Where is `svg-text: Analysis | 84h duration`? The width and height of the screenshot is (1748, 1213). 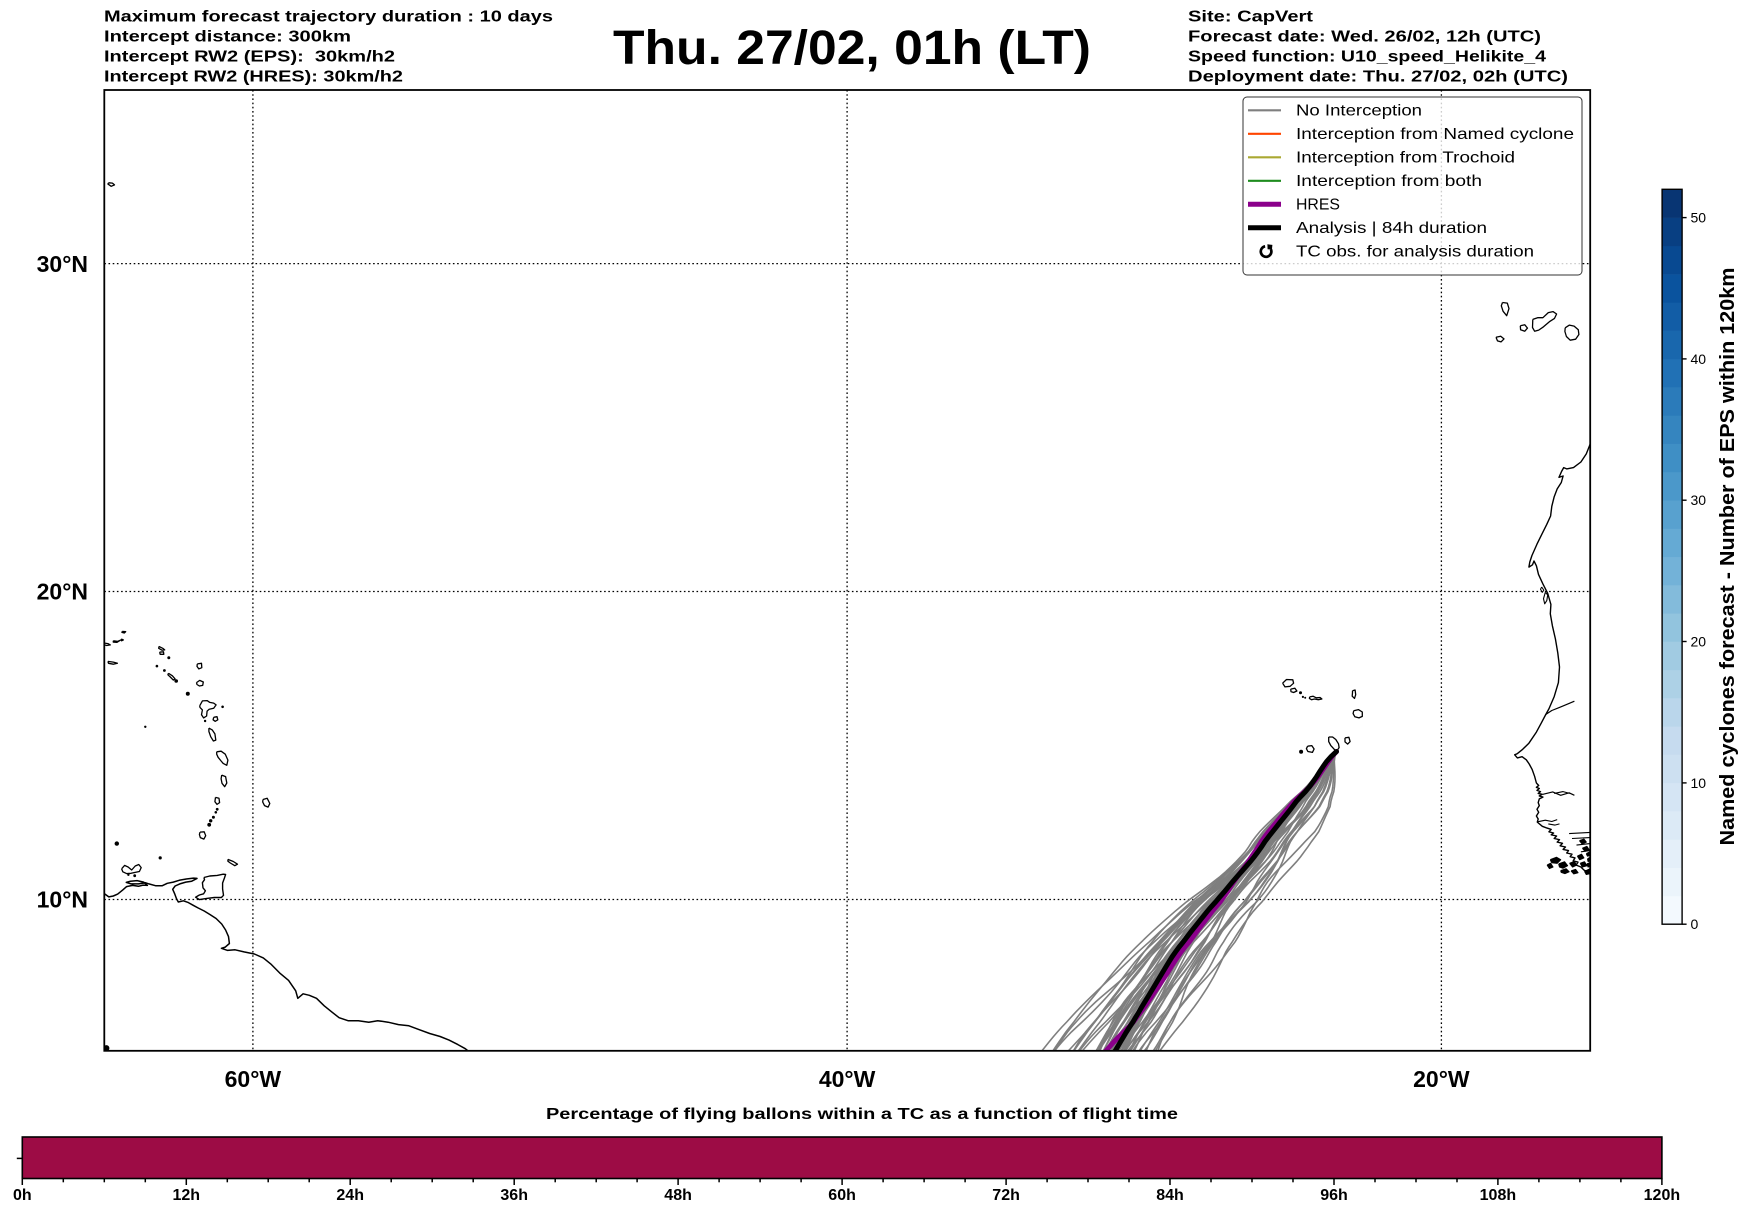 svg-text: Analysis | 84h duration is located at coordinates (1391, 228).